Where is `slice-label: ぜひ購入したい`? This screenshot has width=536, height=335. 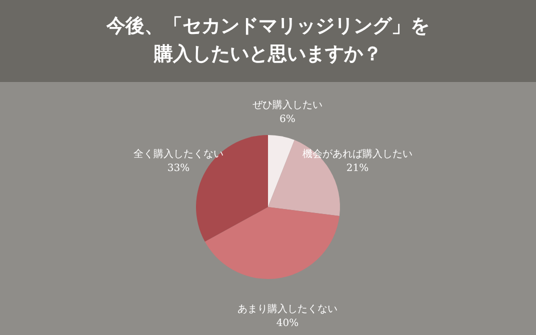
slice-label: ぜひ購入したい is located at coordinates (287, 104).